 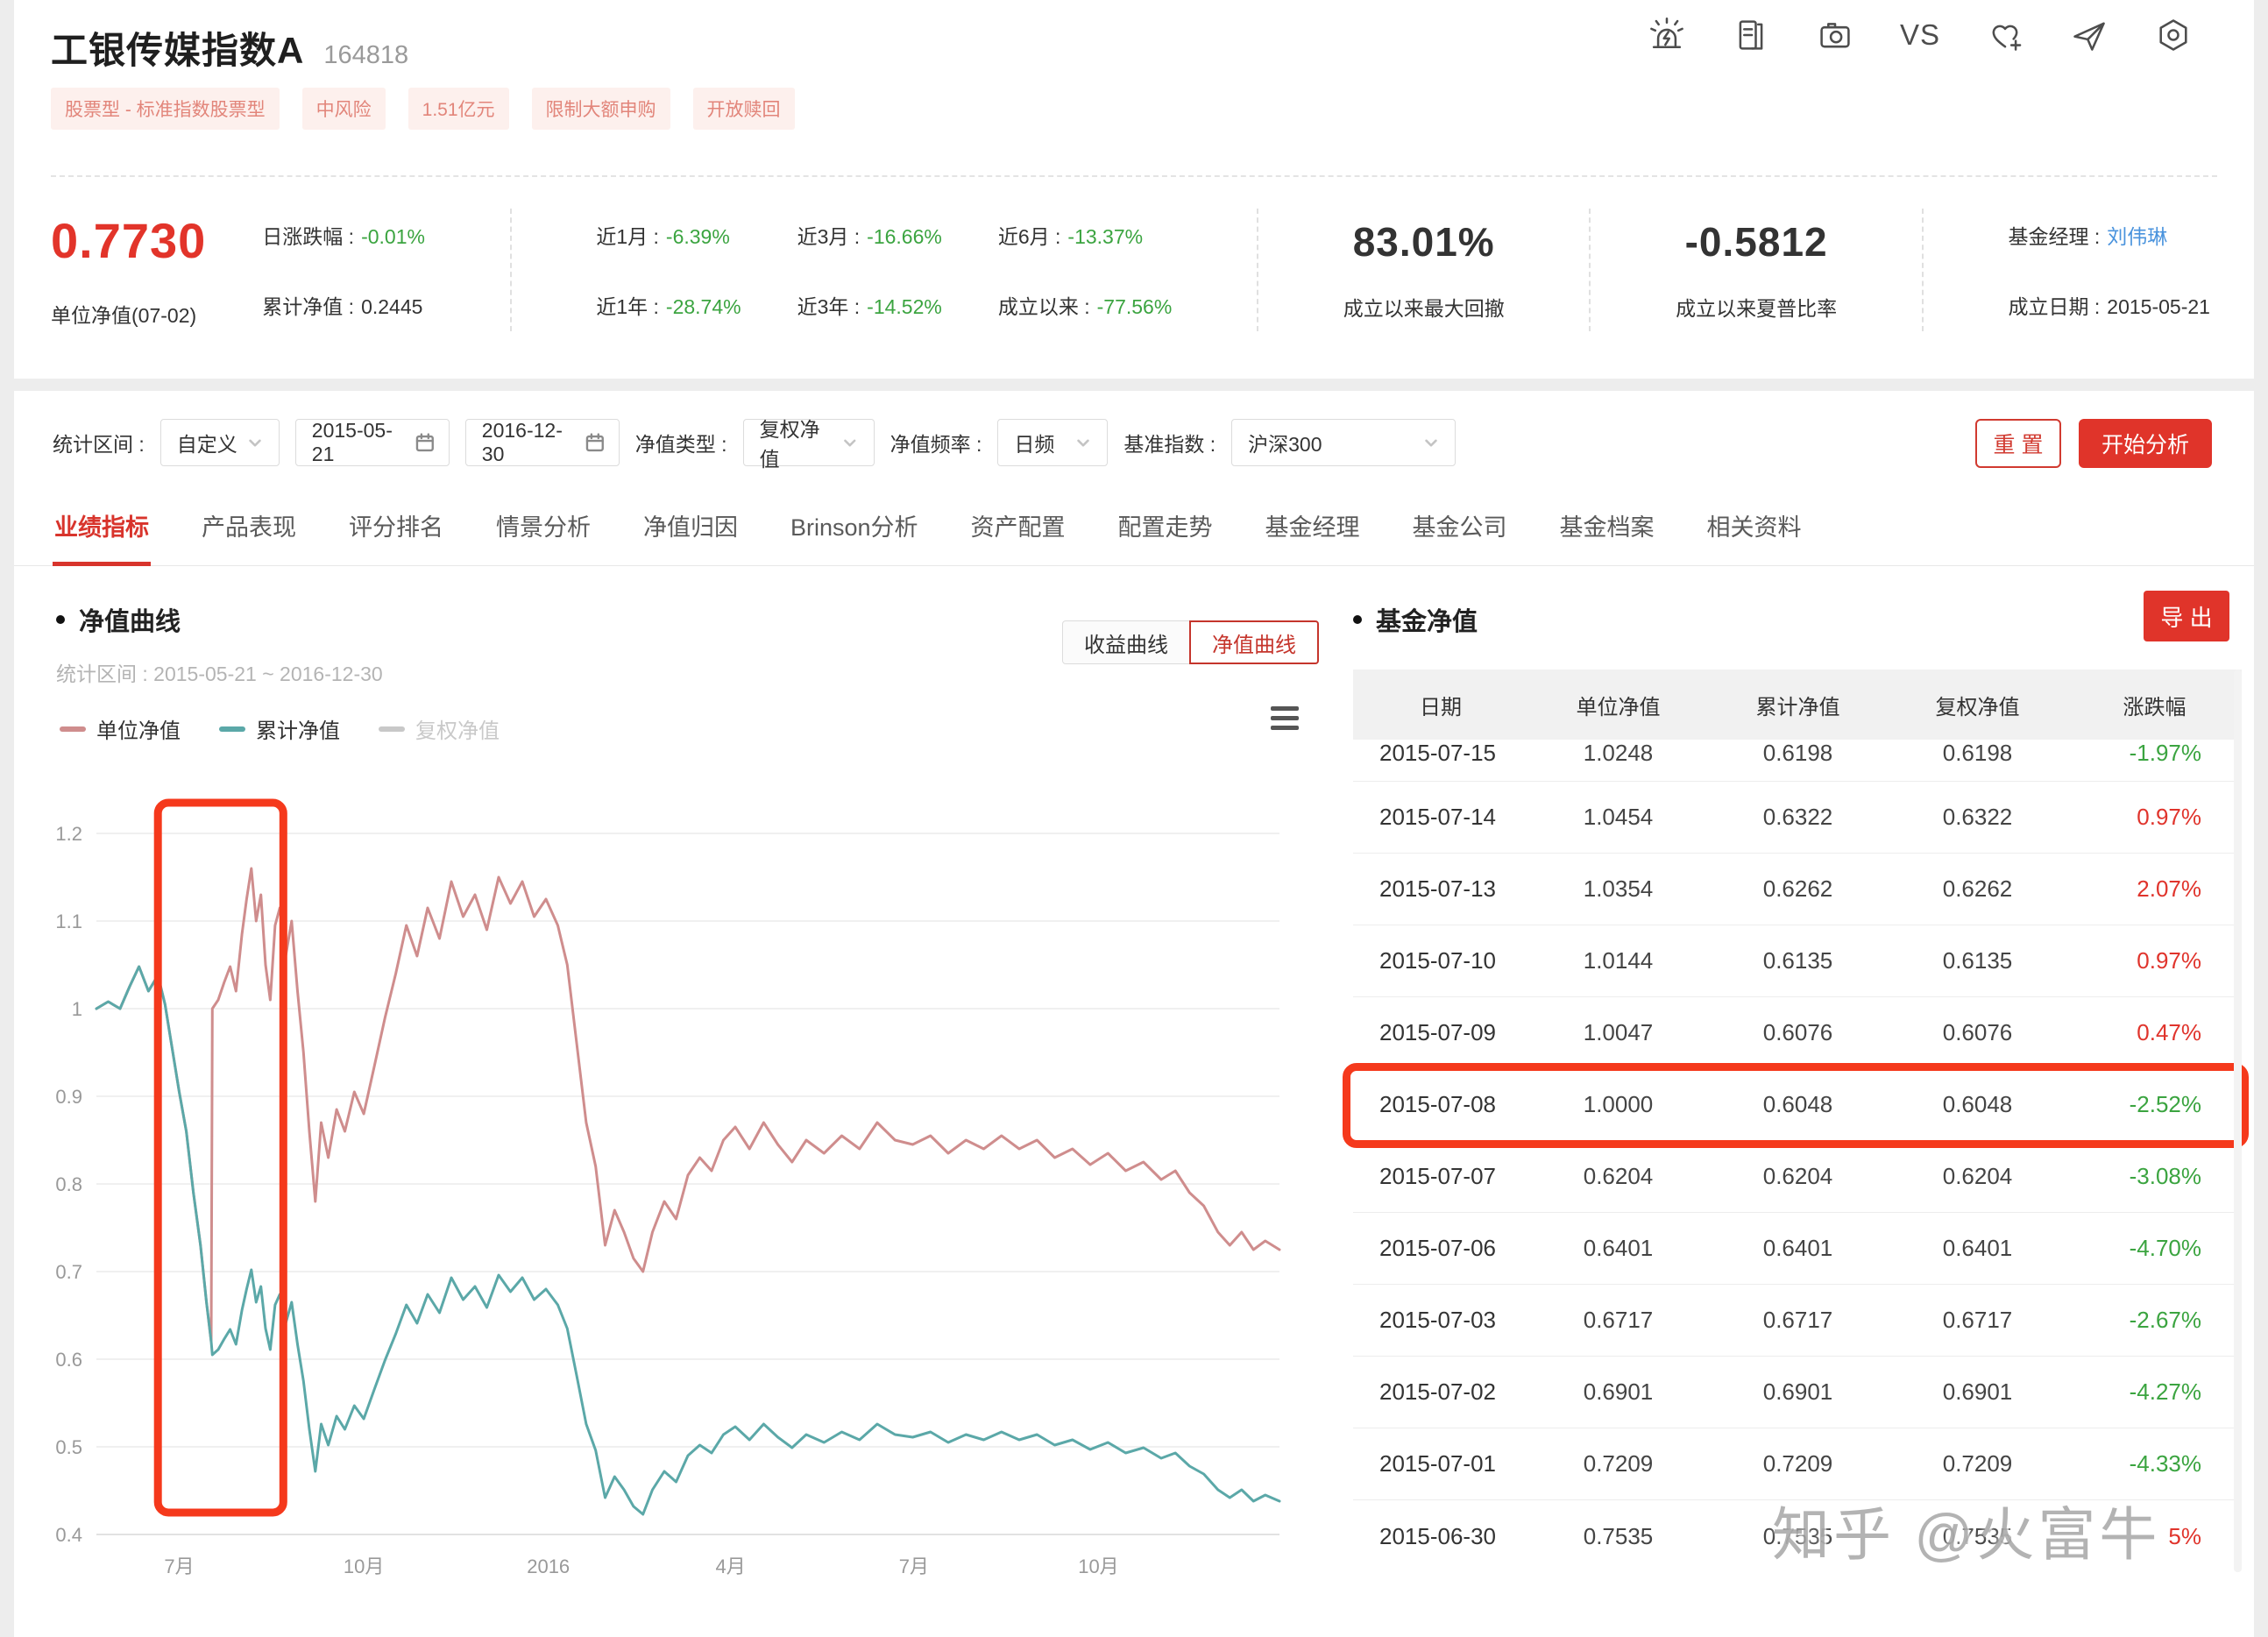 What do you see at coordinates (2186, 616) in the screenshot?
I see `export-button: 导 出` at bounding box center [2186, 616].